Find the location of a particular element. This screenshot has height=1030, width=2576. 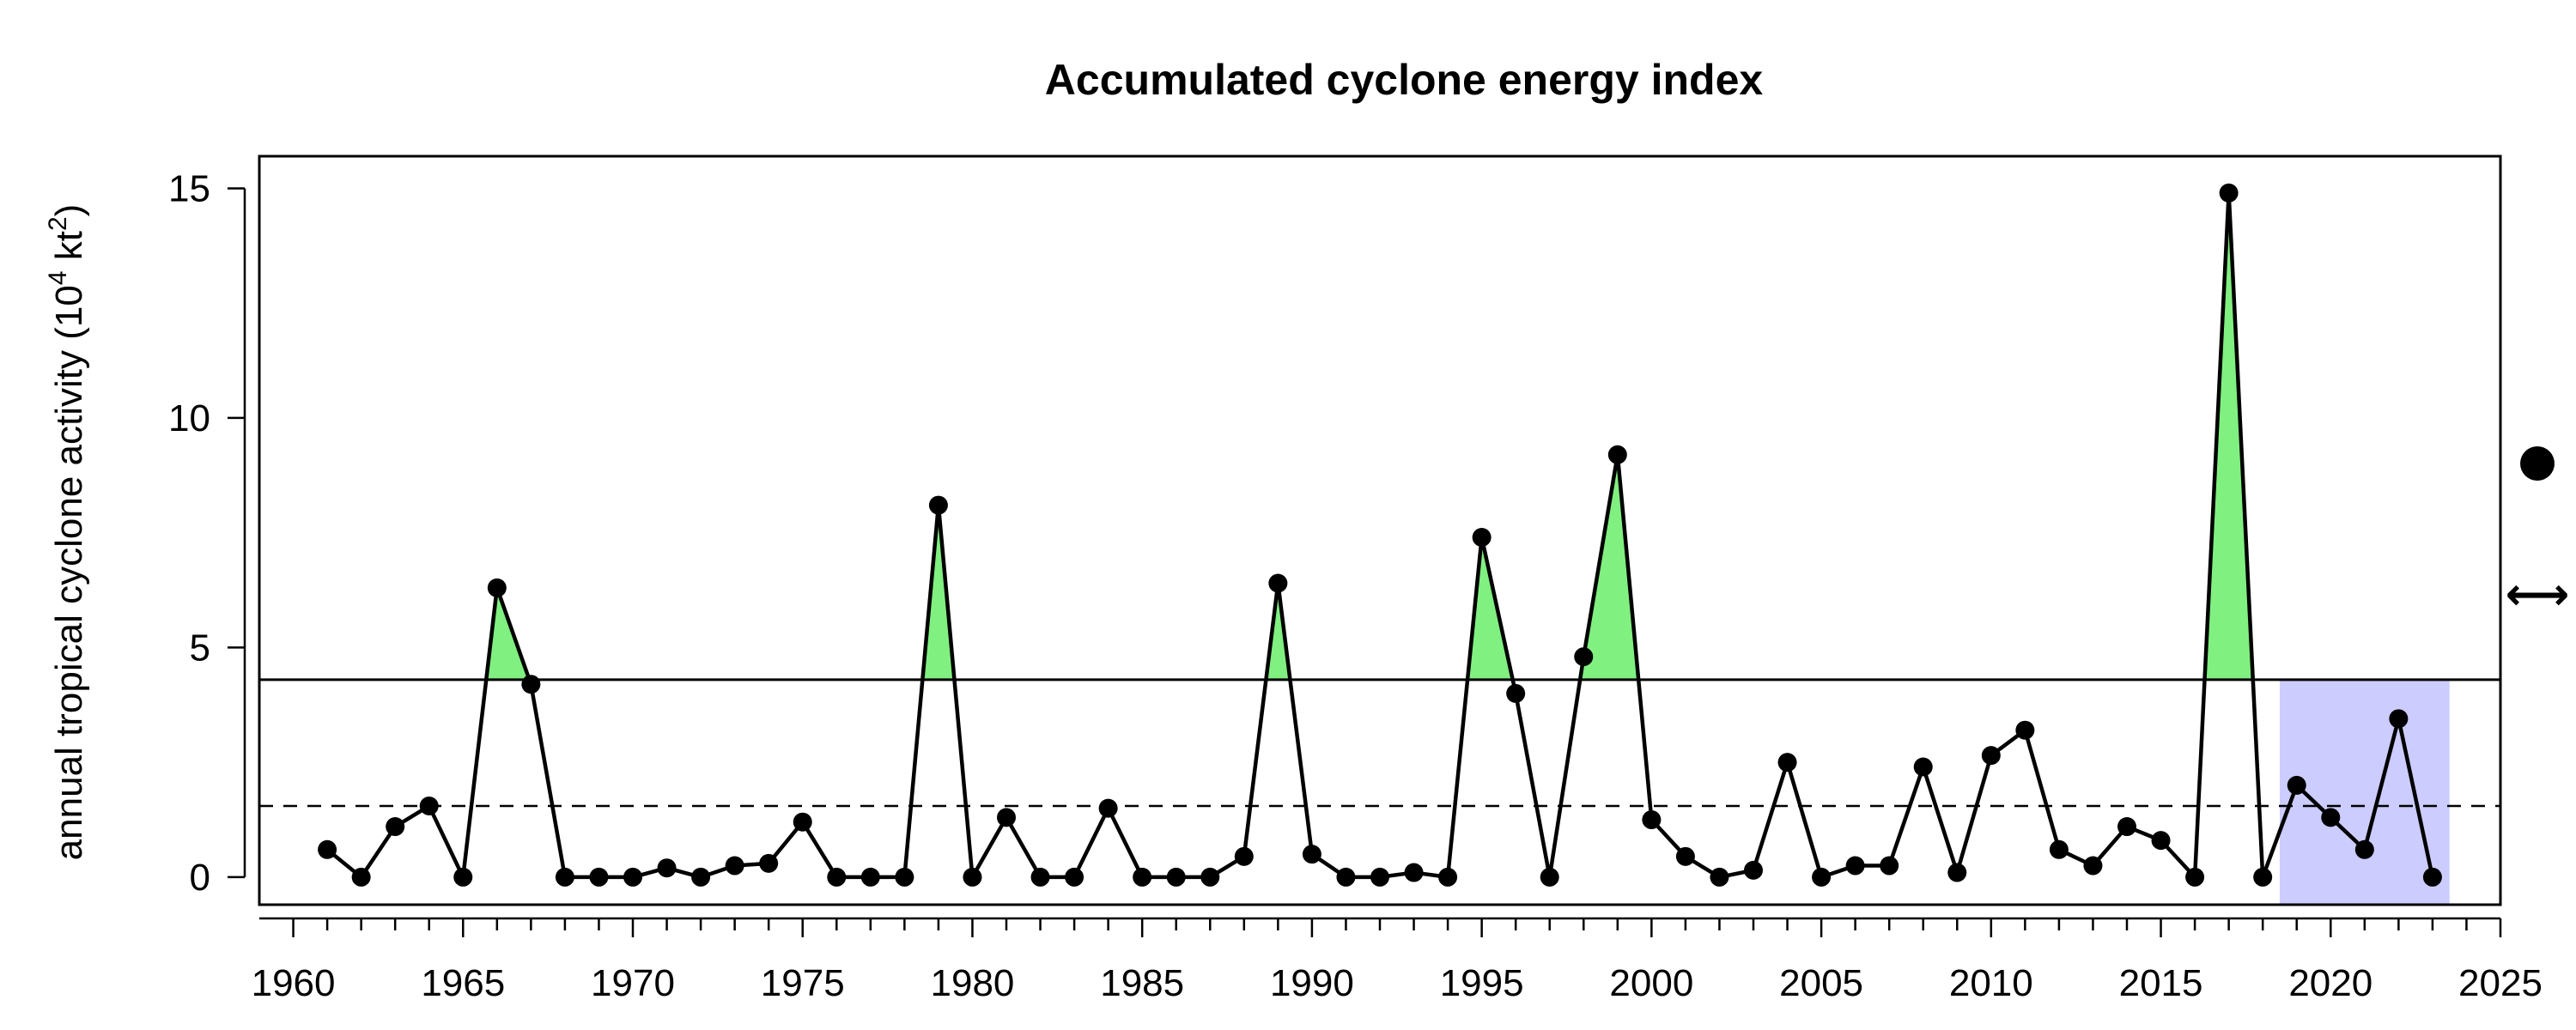

data-point-1979 is located at coordinates (938, 505).